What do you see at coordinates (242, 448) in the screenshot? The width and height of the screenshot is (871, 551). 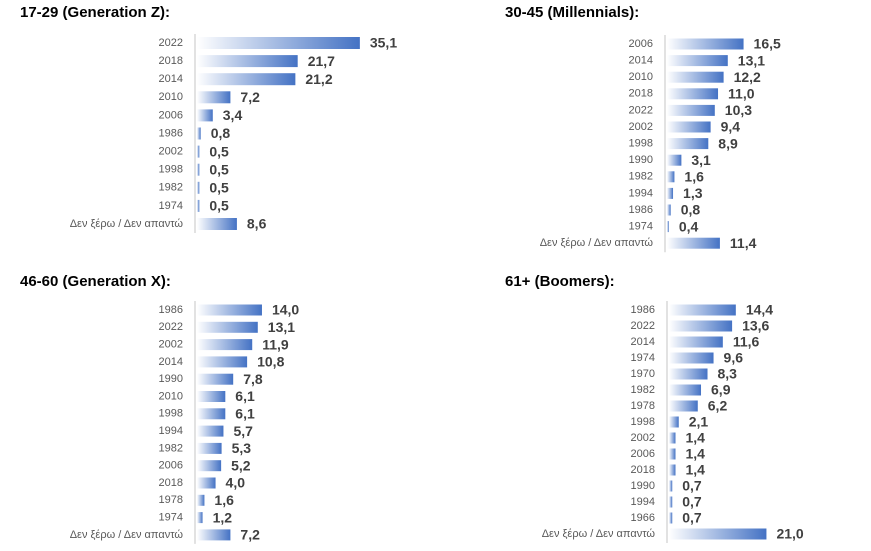 I see `value-label: 5,3` at bounding box center [242, 448].